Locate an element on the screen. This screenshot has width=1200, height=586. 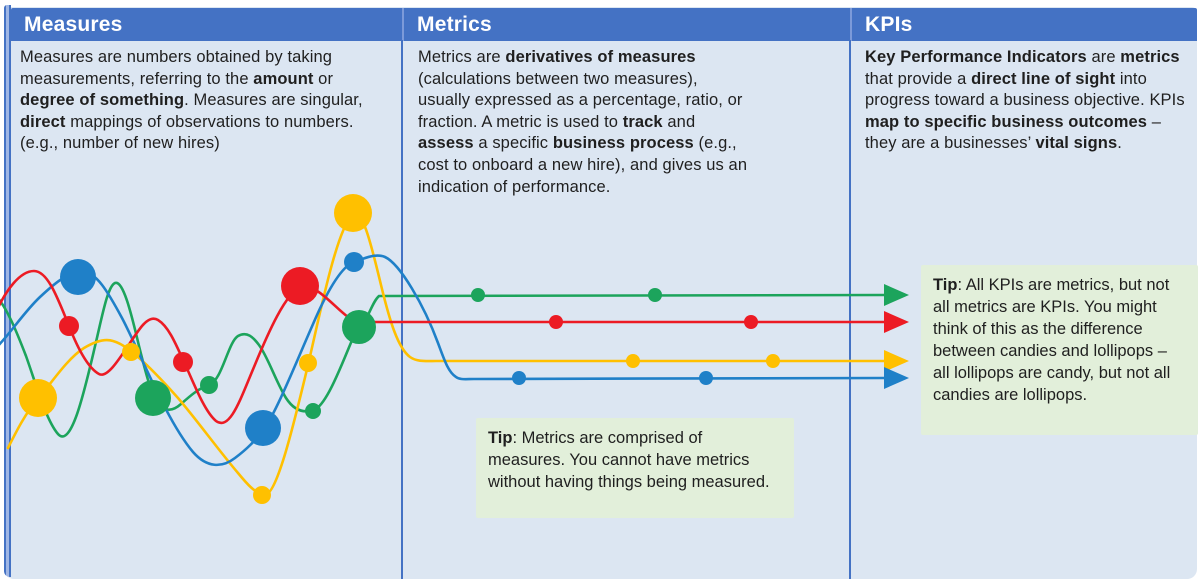
blue-arrowhead-icon is located at coordinates (896, 378).